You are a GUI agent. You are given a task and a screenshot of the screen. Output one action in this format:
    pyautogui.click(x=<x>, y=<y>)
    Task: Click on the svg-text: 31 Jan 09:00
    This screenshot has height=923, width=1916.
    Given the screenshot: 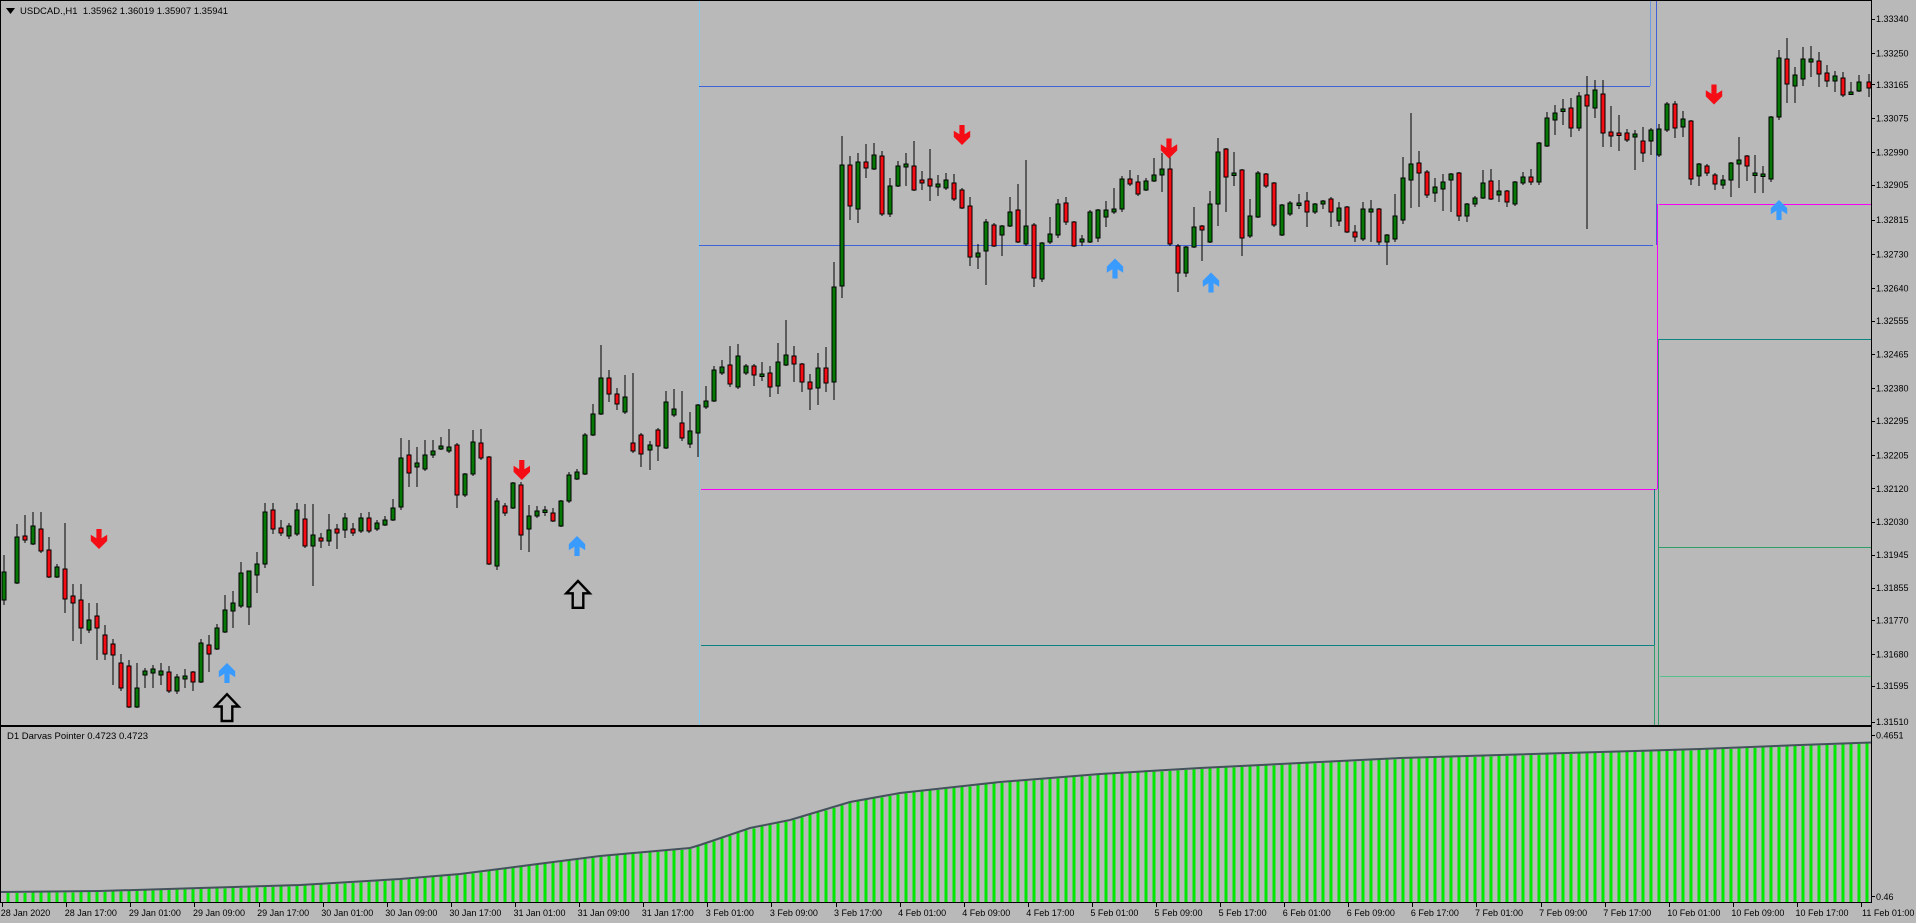 What is the action you would take?
    pyautogui.click(x=604, y=913)
    